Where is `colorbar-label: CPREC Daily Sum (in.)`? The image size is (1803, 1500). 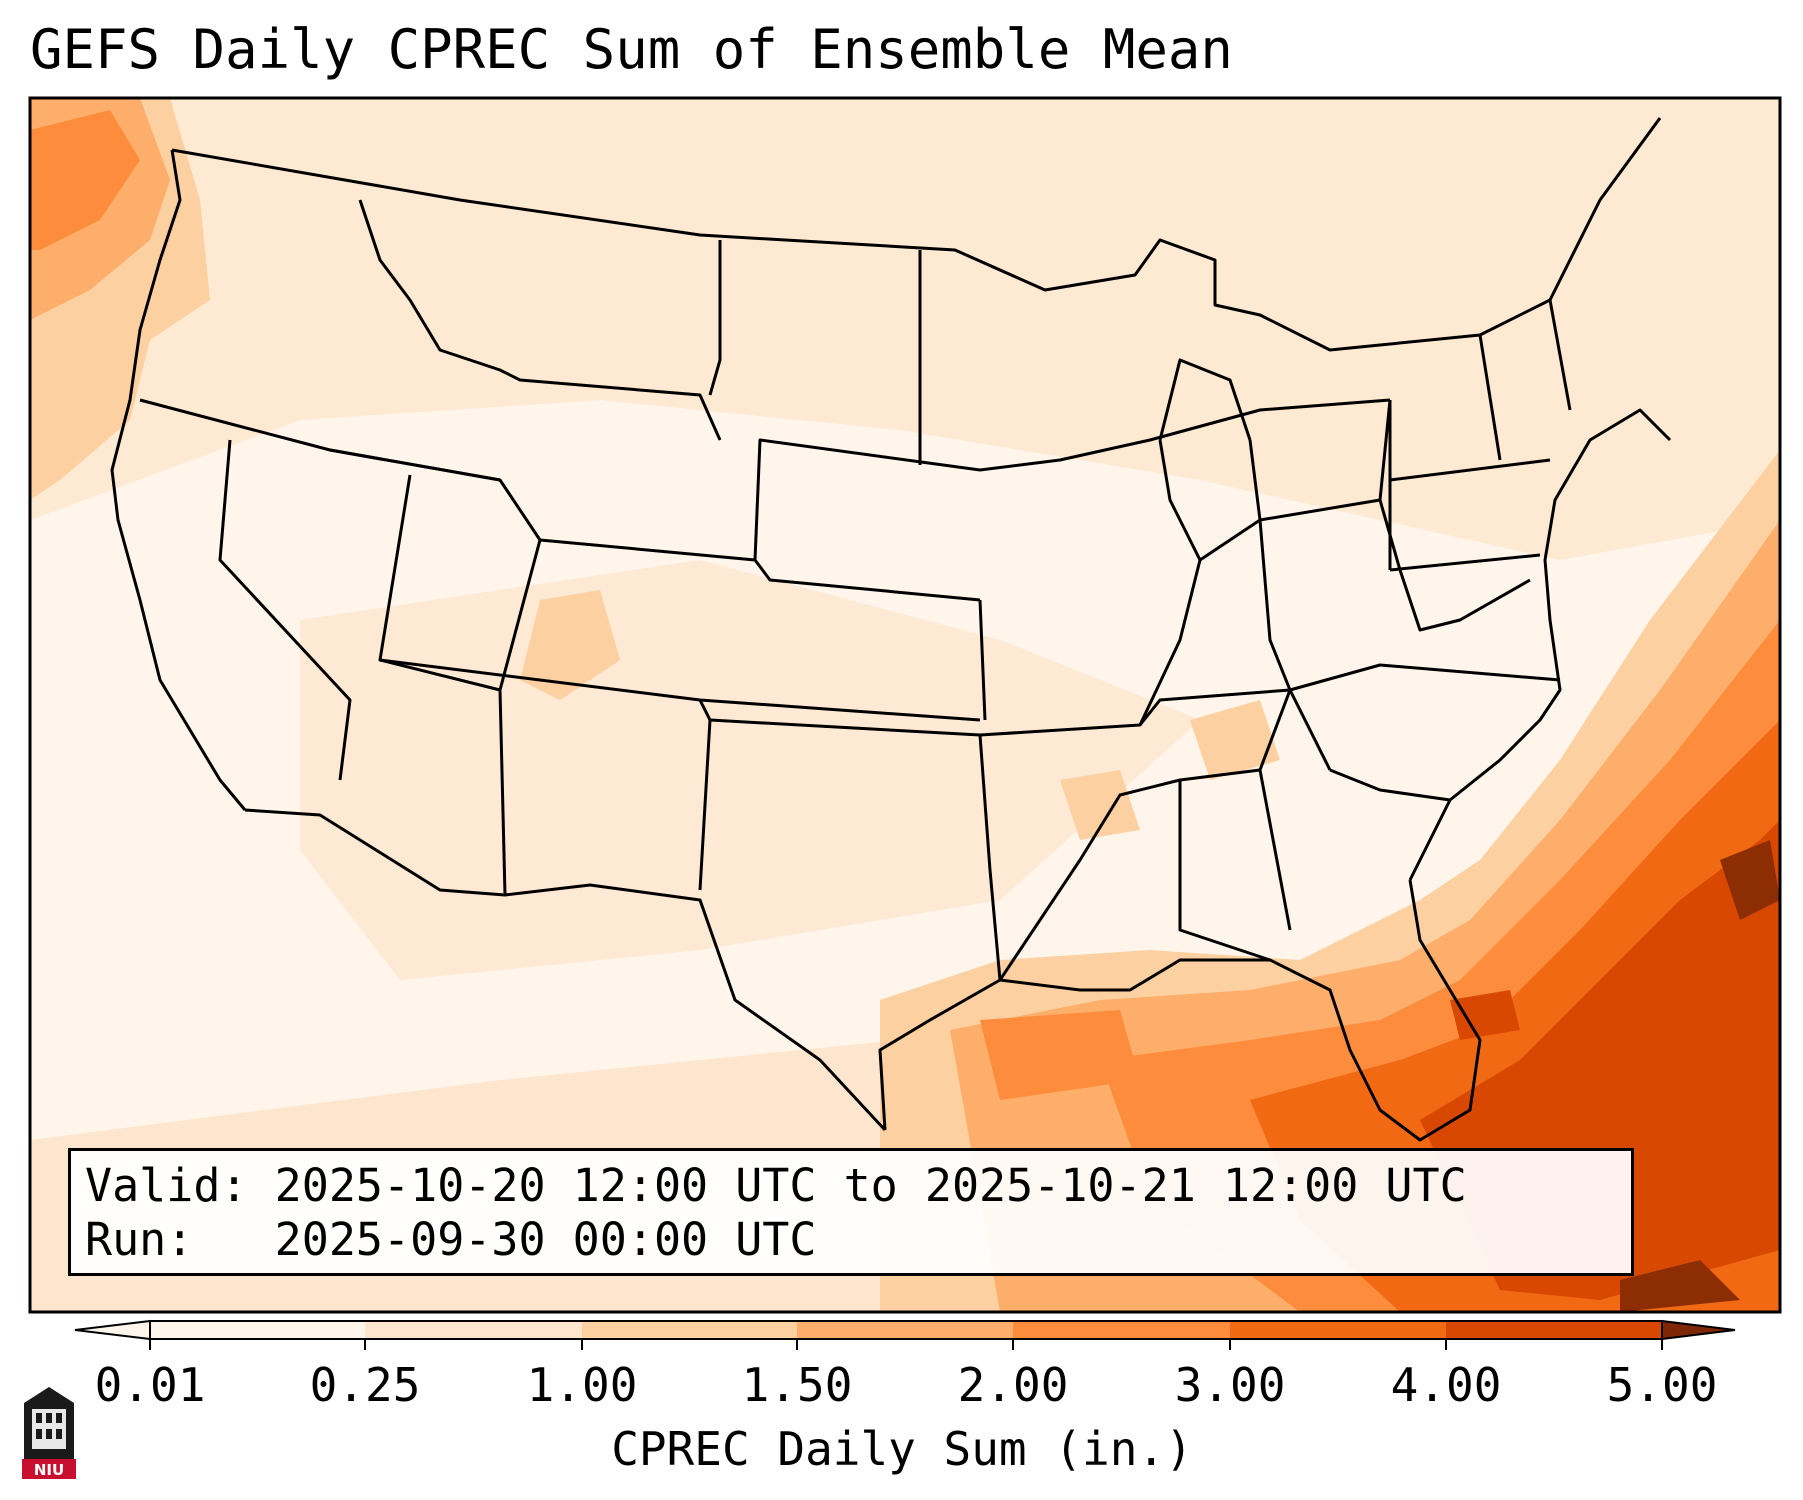
colorbar-label: CPREC Daily Sum (in.) is located at coordinates (902, 1449).